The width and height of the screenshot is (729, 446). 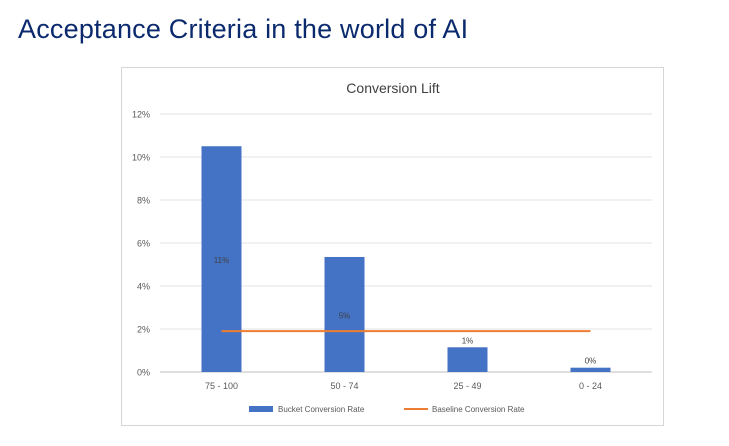 I want to click on y-tick-label: 2%, so click(x=143, y=330).